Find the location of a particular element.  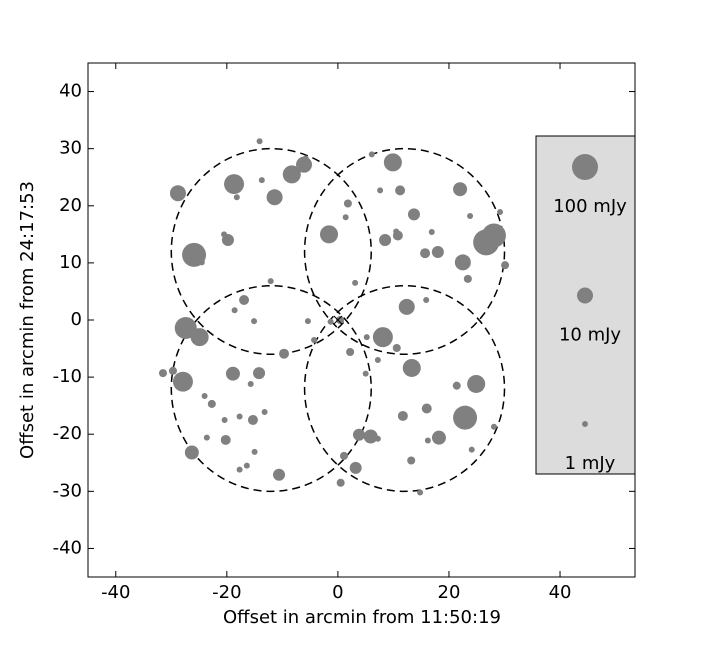

y-tick-label: 20 is located at coordinates (70, 205).